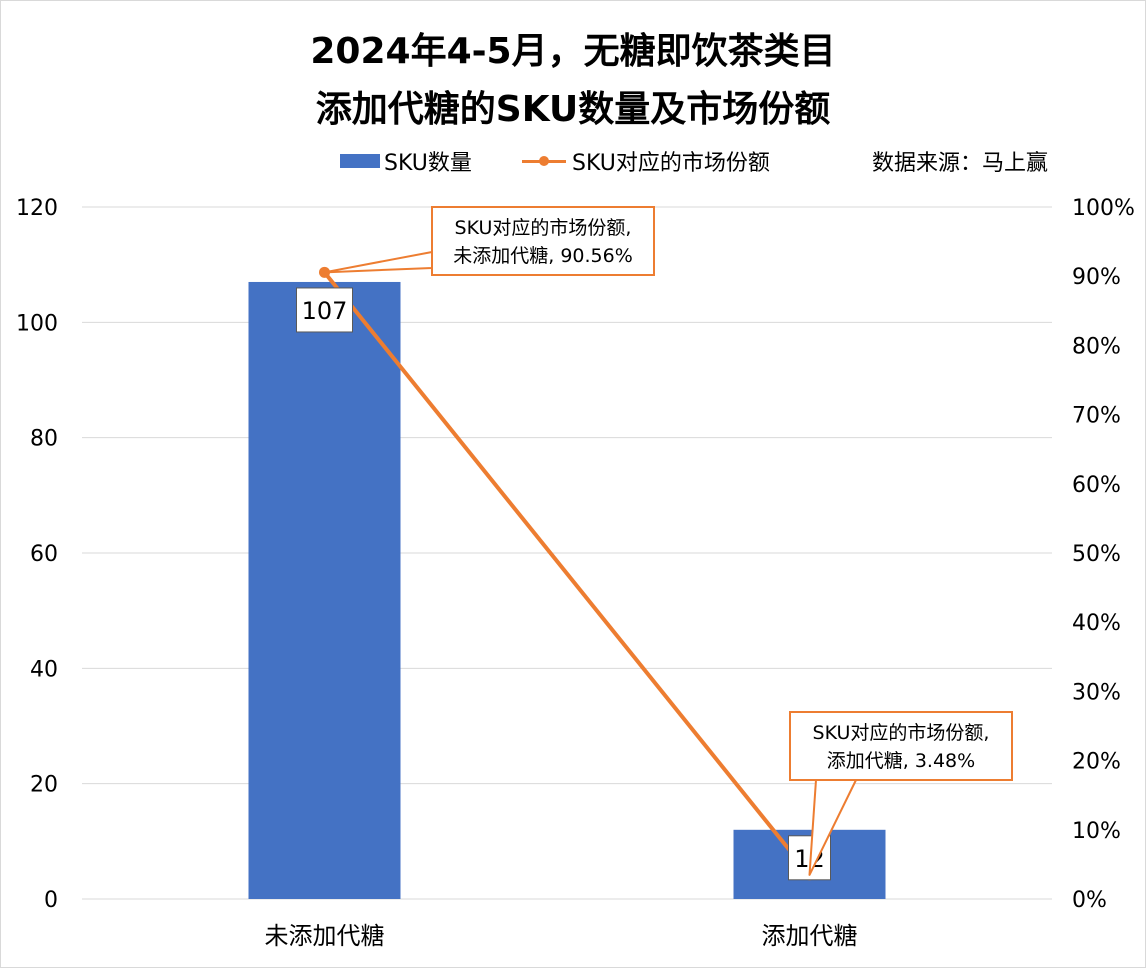  Describe the element at coordinates (543, 256) in the screenshot. I see `callout-text: 未添加代糖, 90.56%` at that location.